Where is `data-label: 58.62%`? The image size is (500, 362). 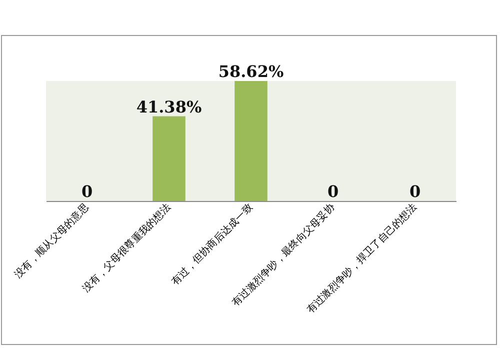 data-label: 58.62% is located at coordinates (251, 71).